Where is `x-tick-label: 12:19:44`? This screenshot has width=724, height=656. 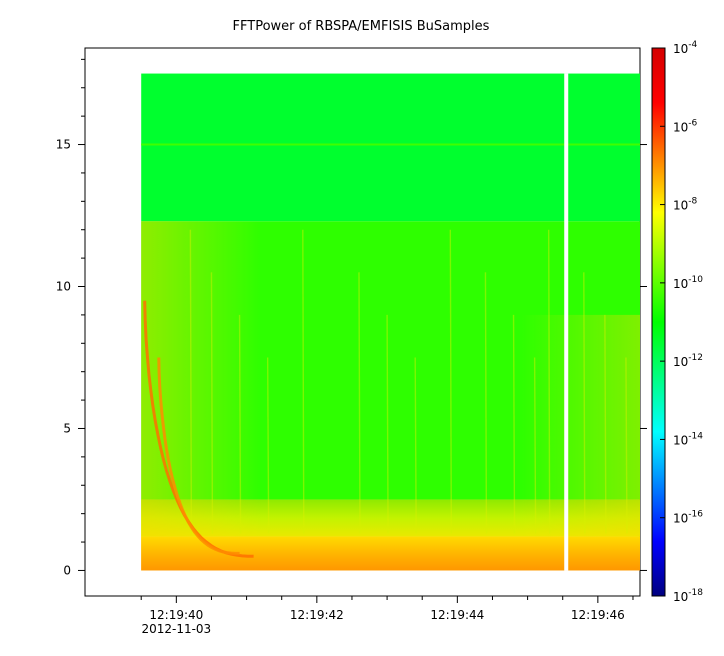
x-tick-label: 12:19:44 is located at coordinates (457, 615).